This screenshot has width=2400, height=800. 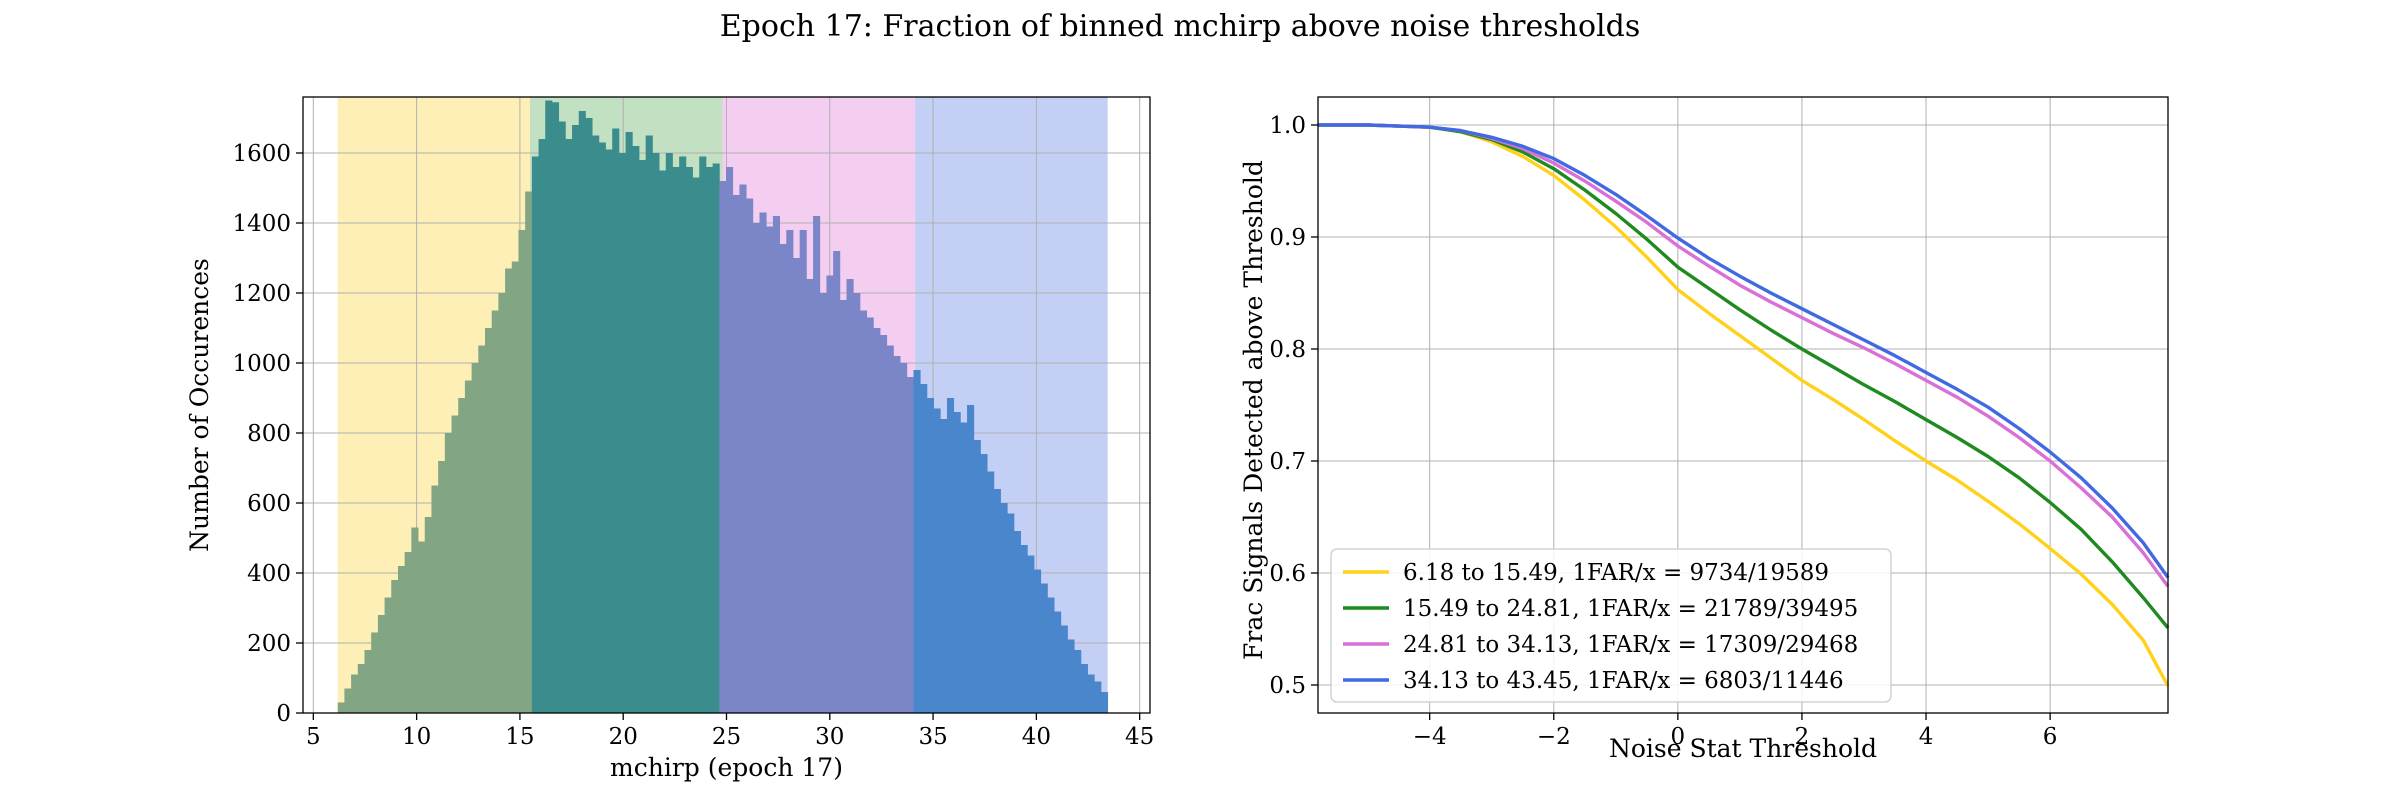 I want to click on histogram-y-tick-label: 0, so click(x=283, y=714).